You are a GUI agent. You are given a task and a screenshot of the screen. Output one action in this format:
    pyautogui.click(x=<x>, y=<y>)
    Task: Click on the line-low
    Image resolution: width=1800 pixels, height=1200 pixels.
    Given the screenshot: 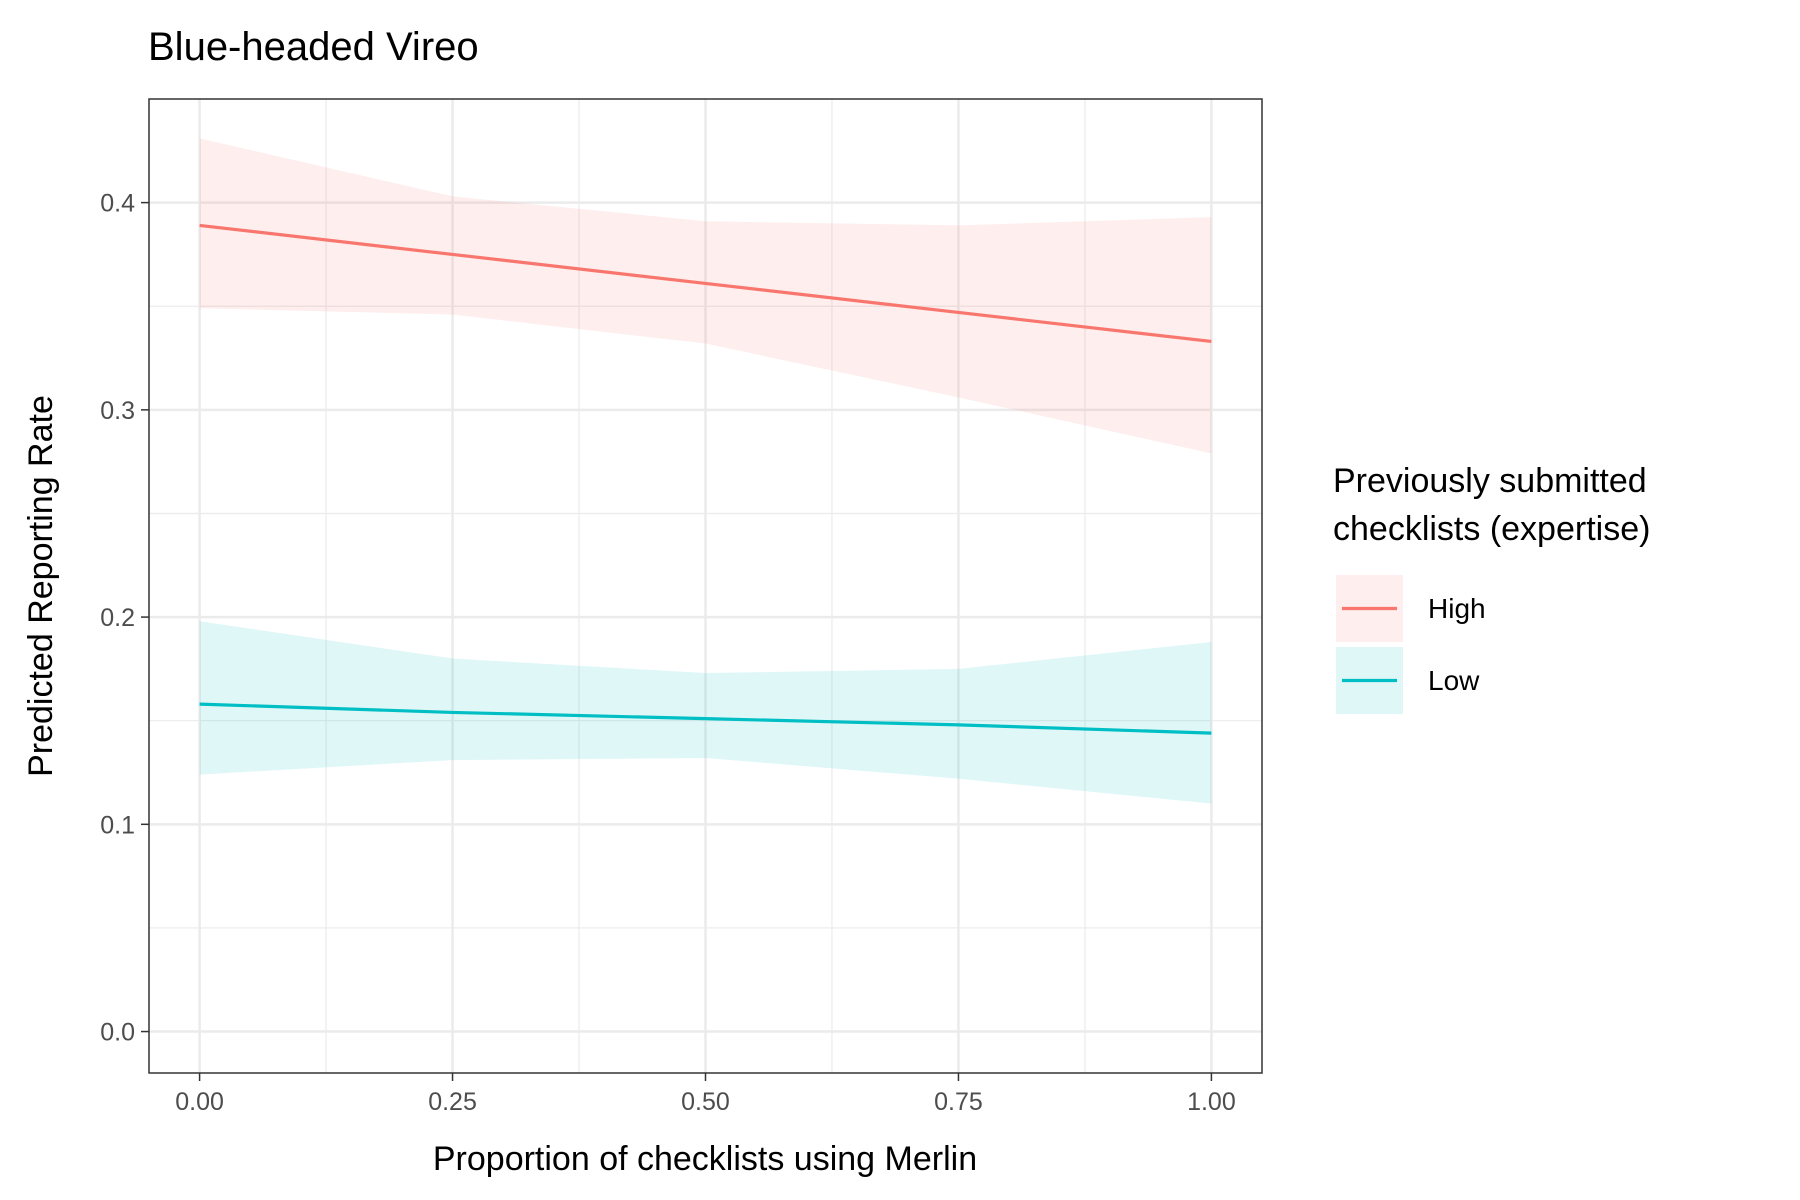 What is the action you would take?
    pyautogui.click(x=705, y=718)
    